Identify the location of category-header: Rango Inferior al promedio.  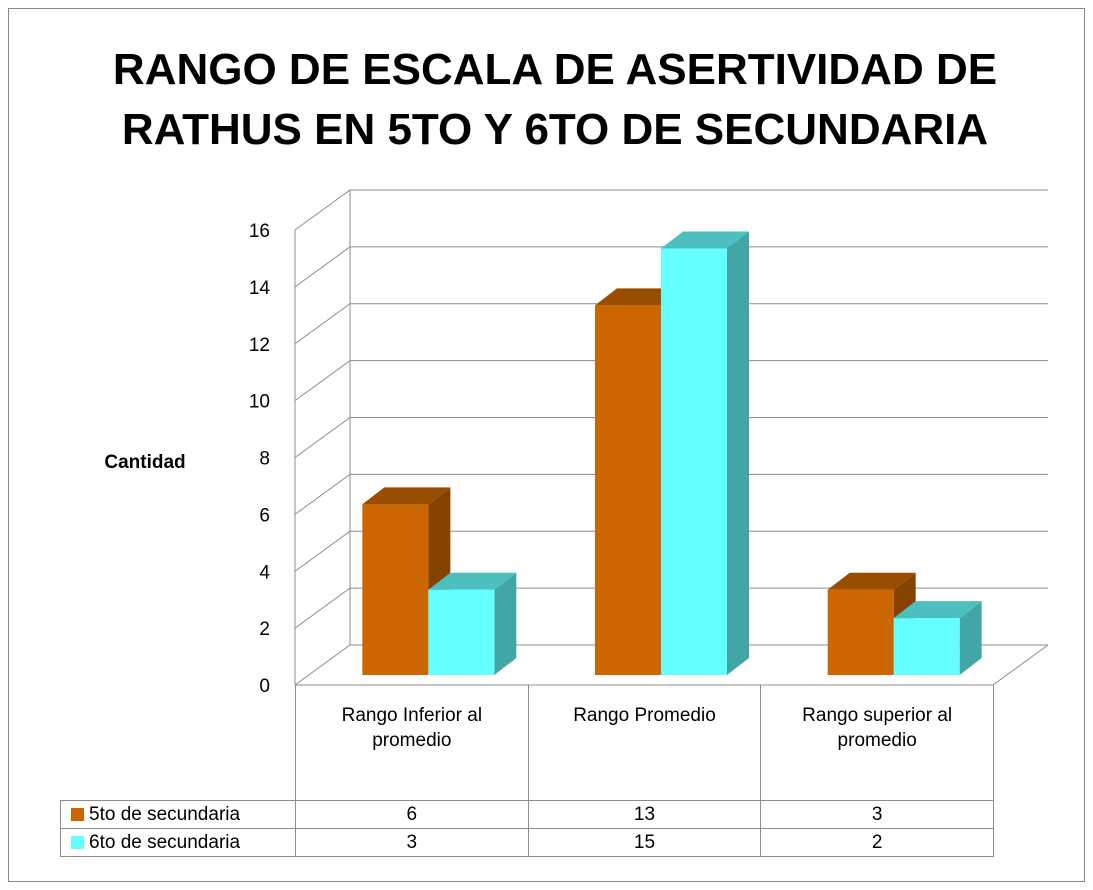
(412, 743).